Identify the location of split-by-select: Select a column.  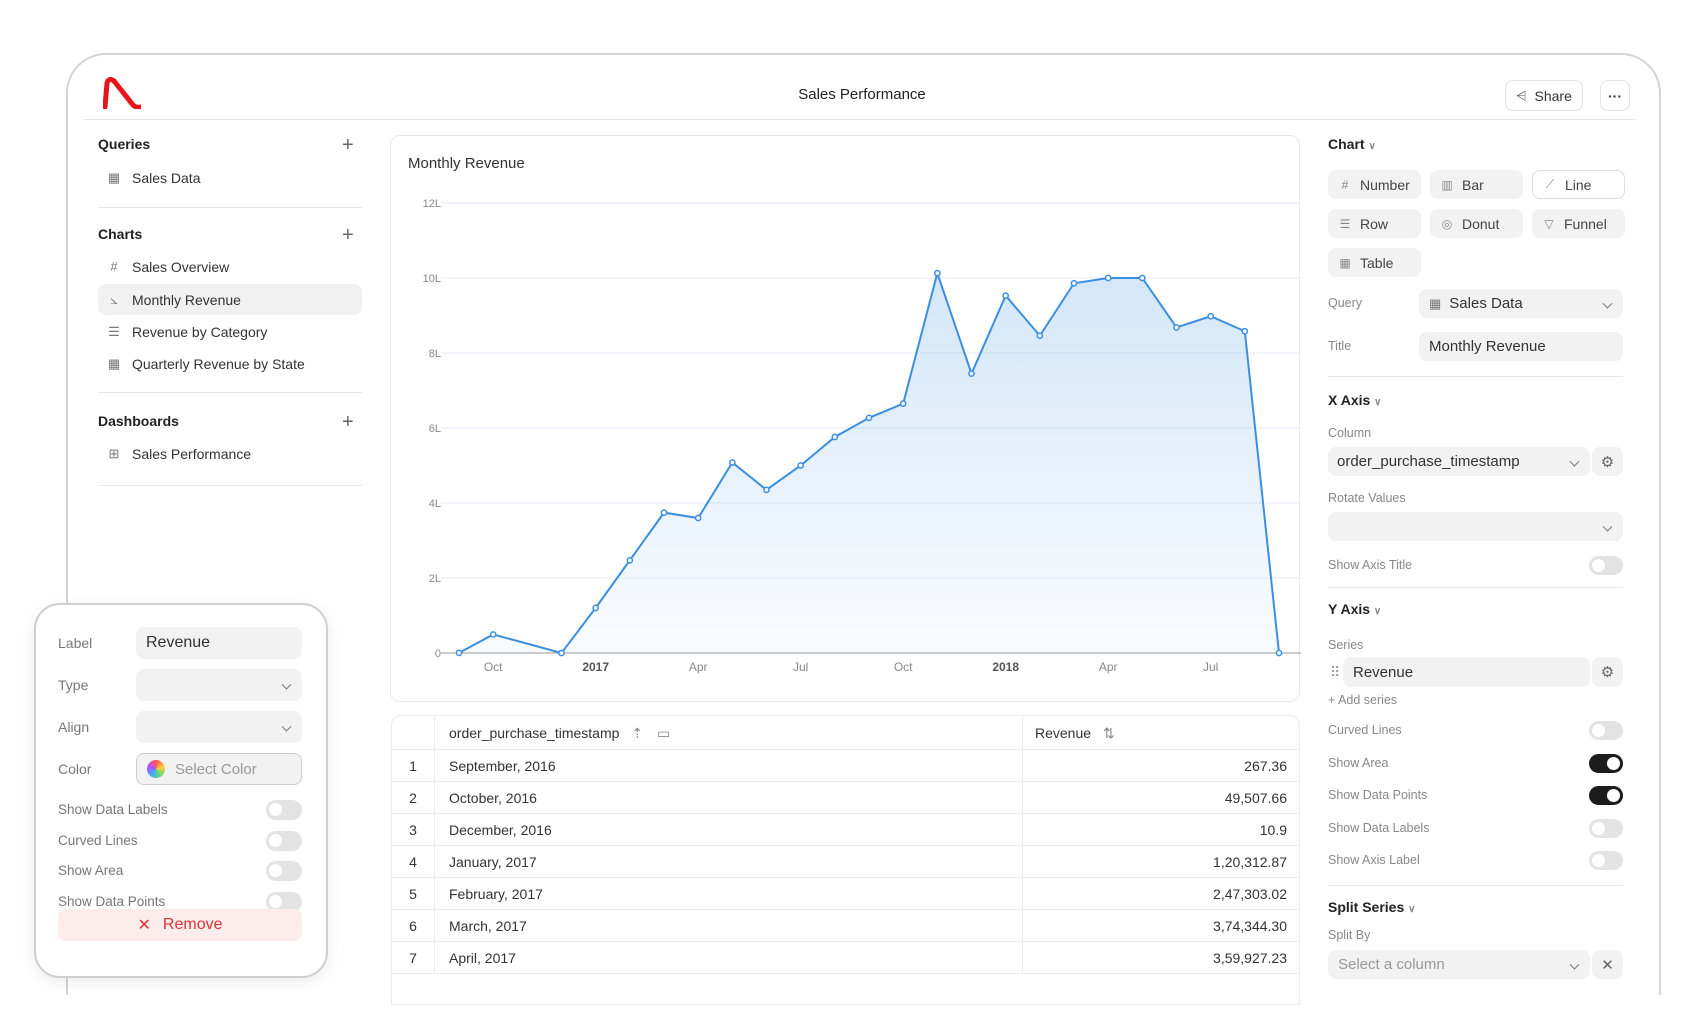
(1459, 964).